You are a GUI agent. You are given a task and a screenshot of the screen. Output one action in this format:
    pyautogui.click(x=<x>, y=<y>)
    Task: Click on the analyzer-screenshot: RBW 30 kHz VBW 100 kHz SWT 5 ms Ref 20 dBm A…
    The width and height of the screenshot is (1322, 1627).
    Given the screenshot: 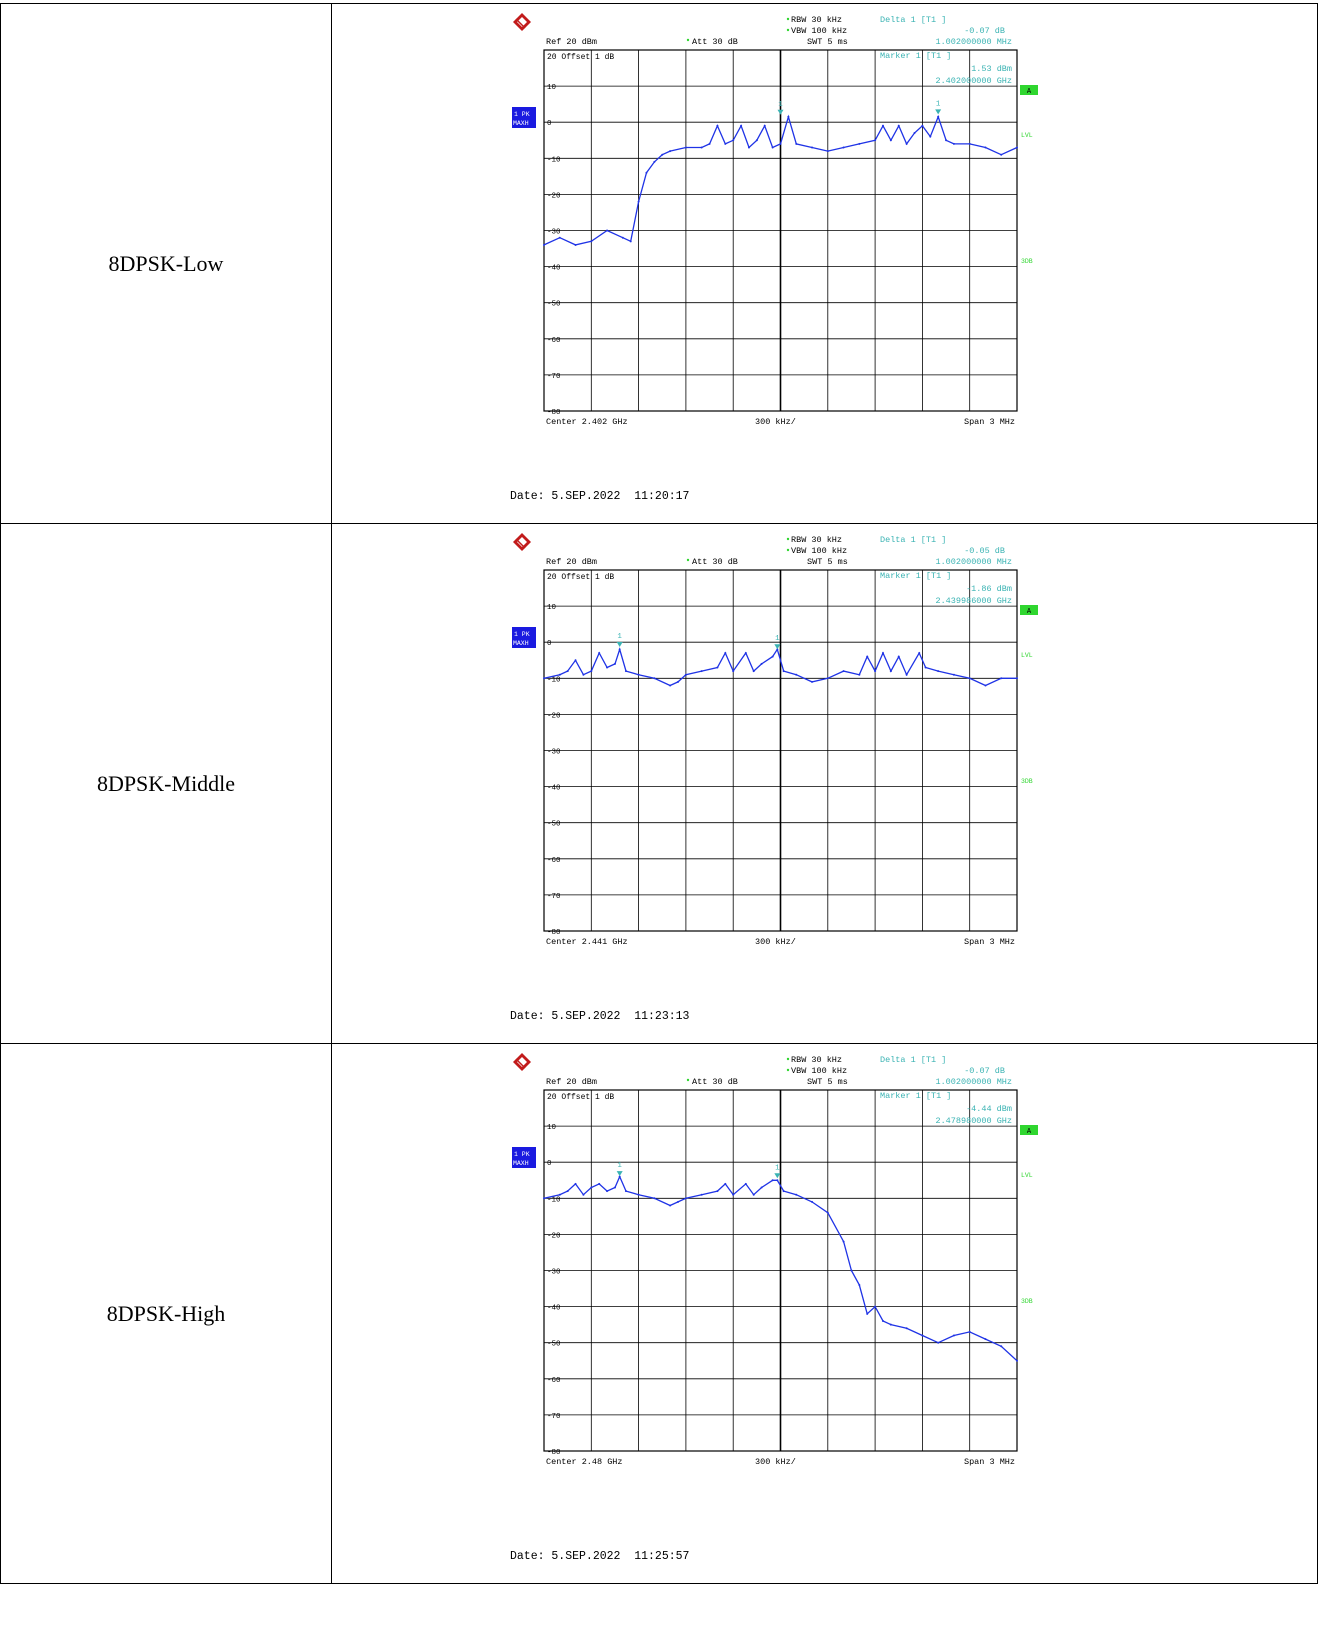 What is the action you would take?
    pyautogui.click(x=790, y=262)
    